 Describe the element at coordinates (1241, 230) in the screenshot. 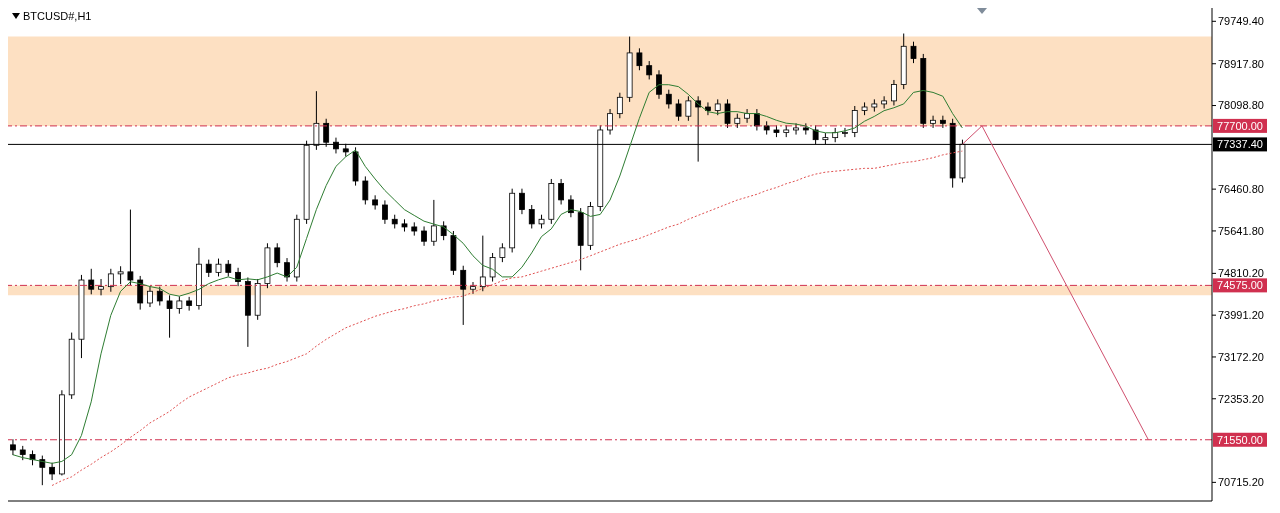

I see `y-tick-label: 75641.80` at that location.